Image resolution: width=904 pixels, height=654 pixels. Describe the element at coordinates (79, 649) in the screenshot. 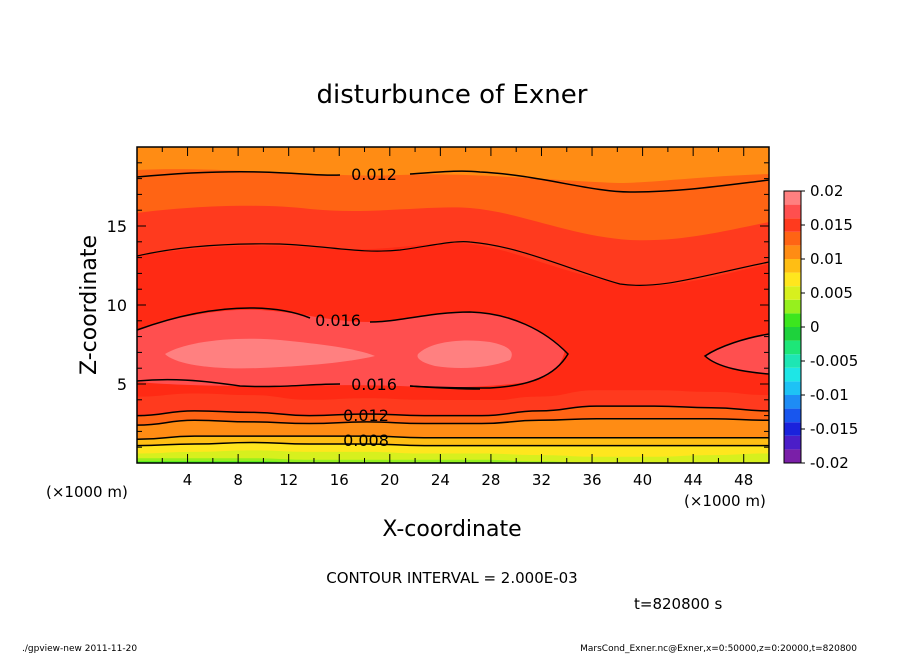

I see `footer-left-note: ./gpview-new 2011-11-20` at that location.